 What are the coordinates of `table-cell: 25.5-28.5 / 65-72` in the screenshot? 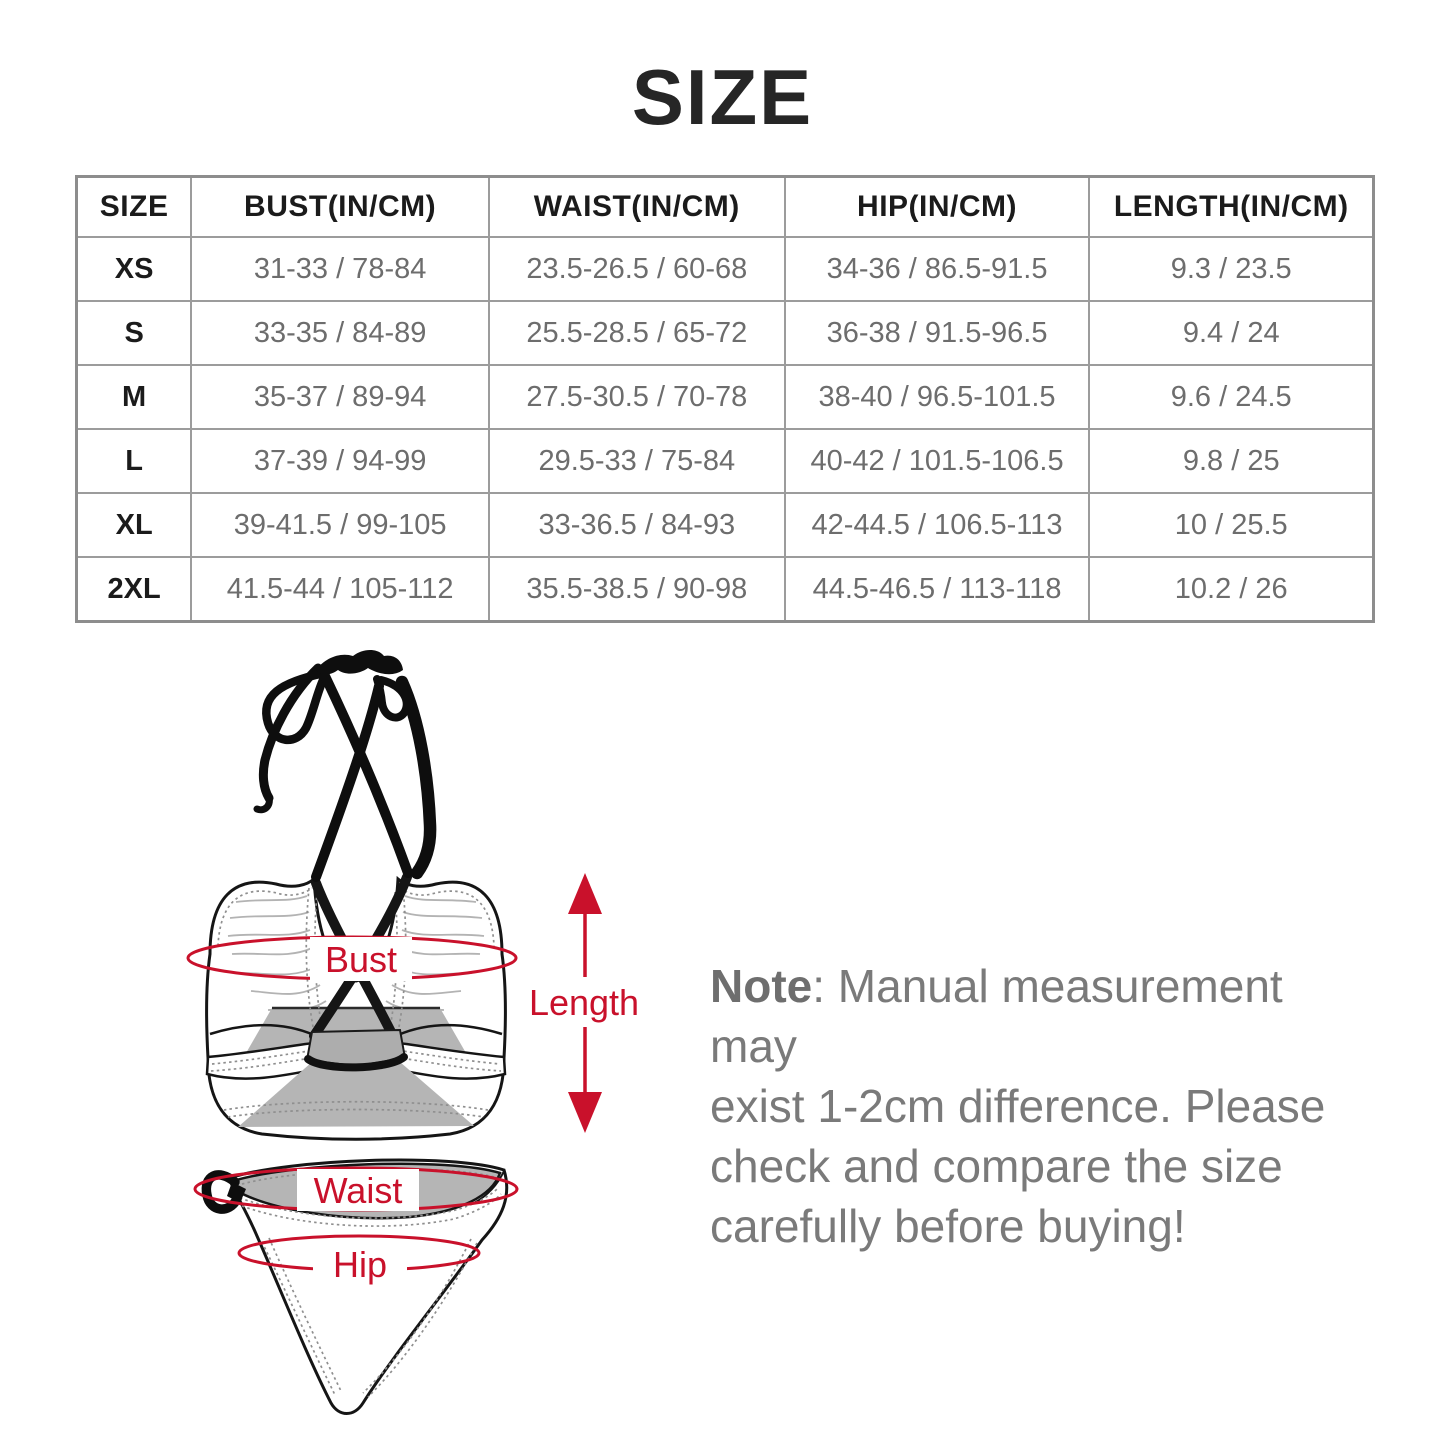 It's located at (636, 333).